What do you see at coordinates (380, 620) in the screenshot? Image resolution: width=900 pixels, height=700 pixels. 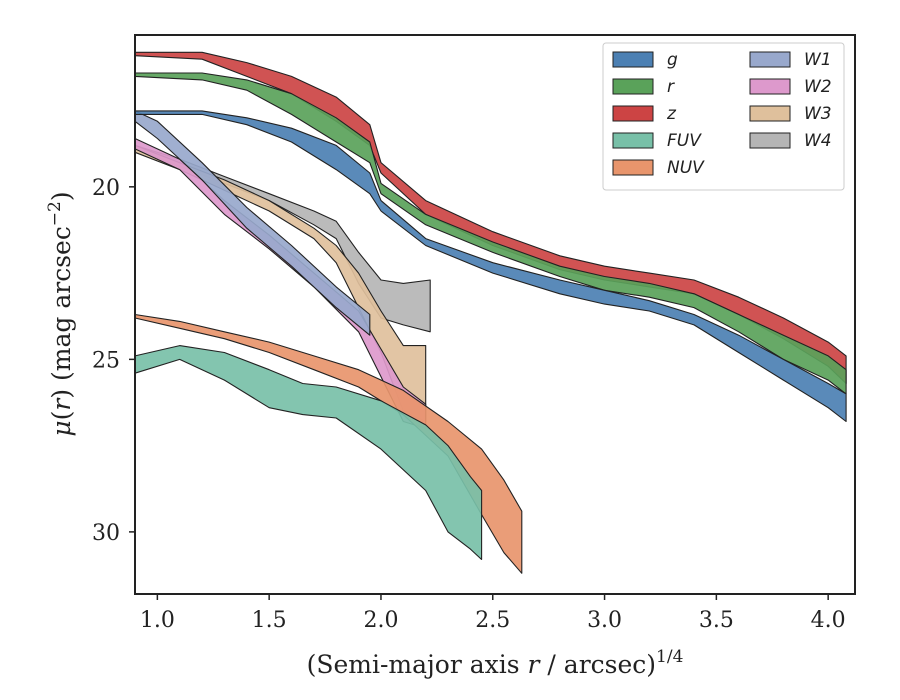 I see `x-tick-label: 2.0` at bounding box center [380, 620].